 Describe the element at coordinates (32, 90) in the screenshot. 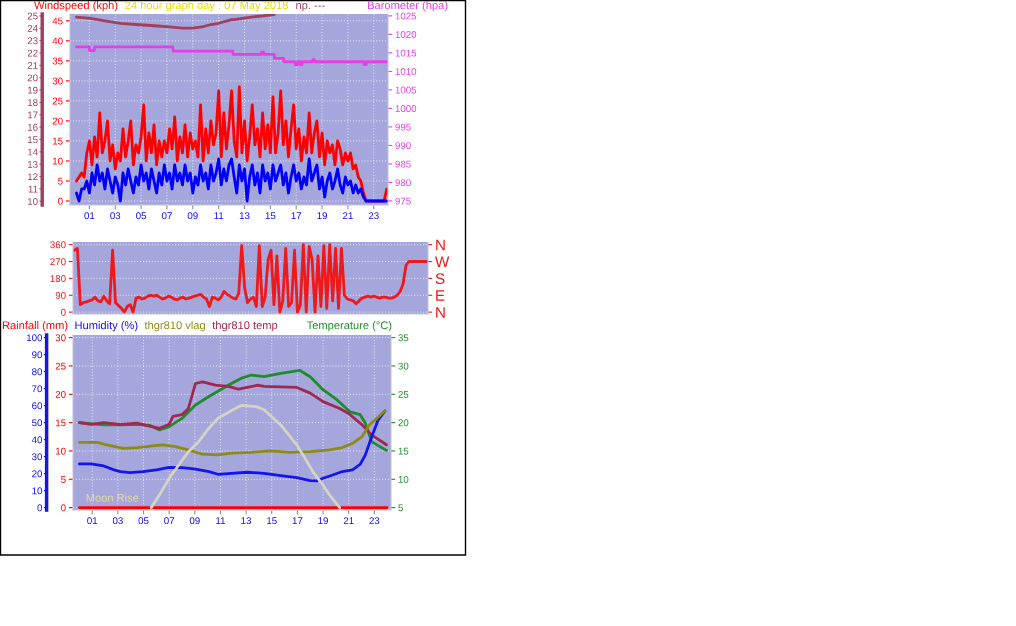

I see `y3-tick-label: 19` at that location.